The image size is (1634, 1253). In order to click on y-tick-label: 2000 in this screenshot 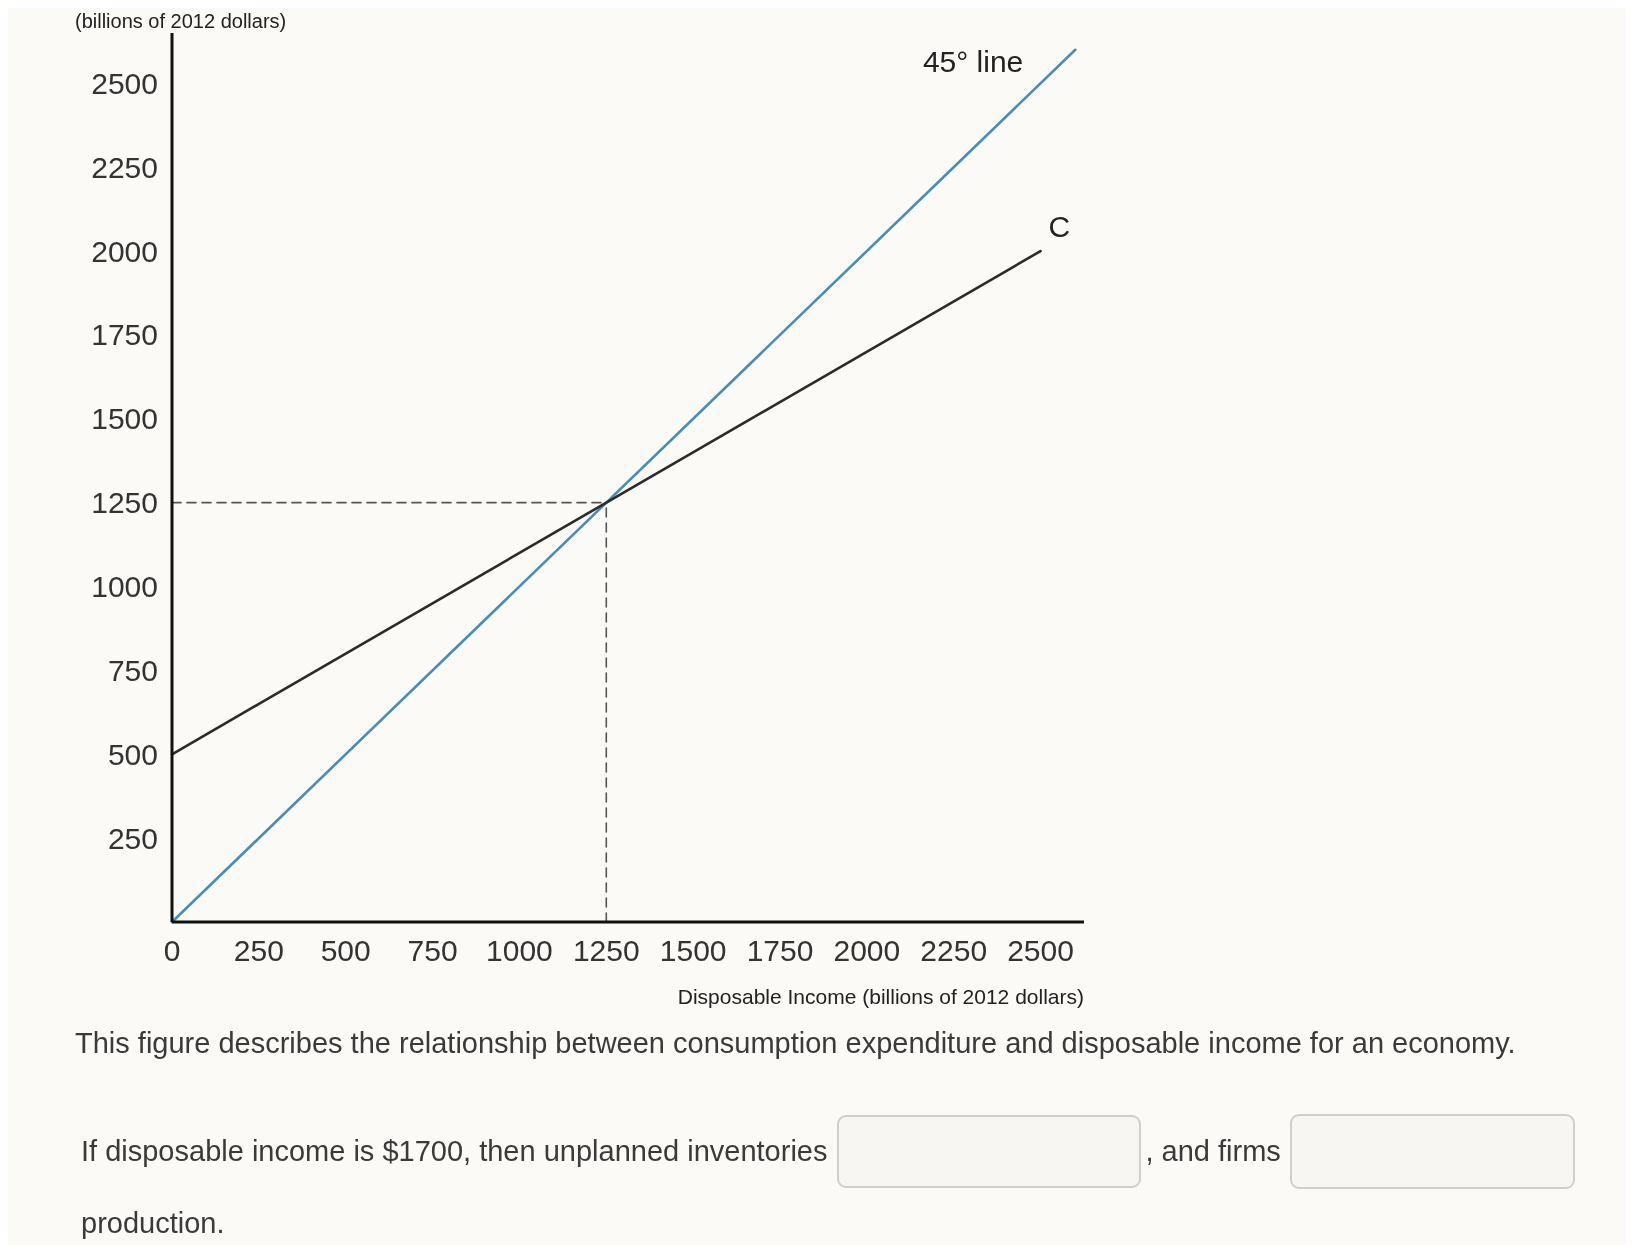, I will do `click(124, 251)`.